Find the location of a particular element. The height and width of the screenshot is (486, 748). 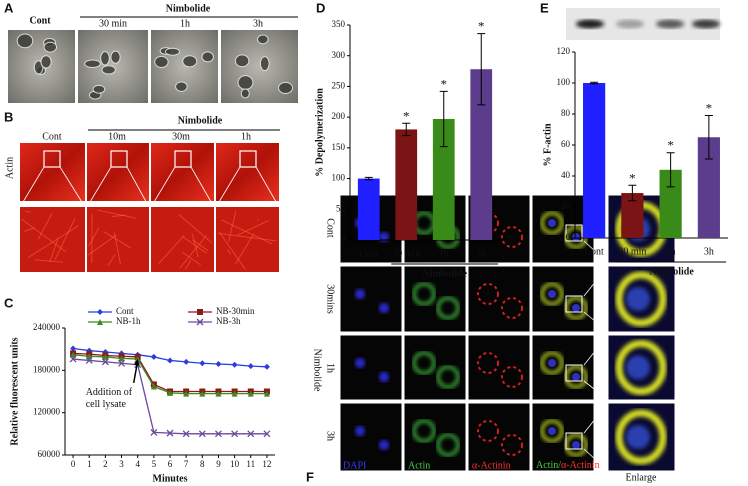

enlarge-nucleus is located at coordinates (638, 299).